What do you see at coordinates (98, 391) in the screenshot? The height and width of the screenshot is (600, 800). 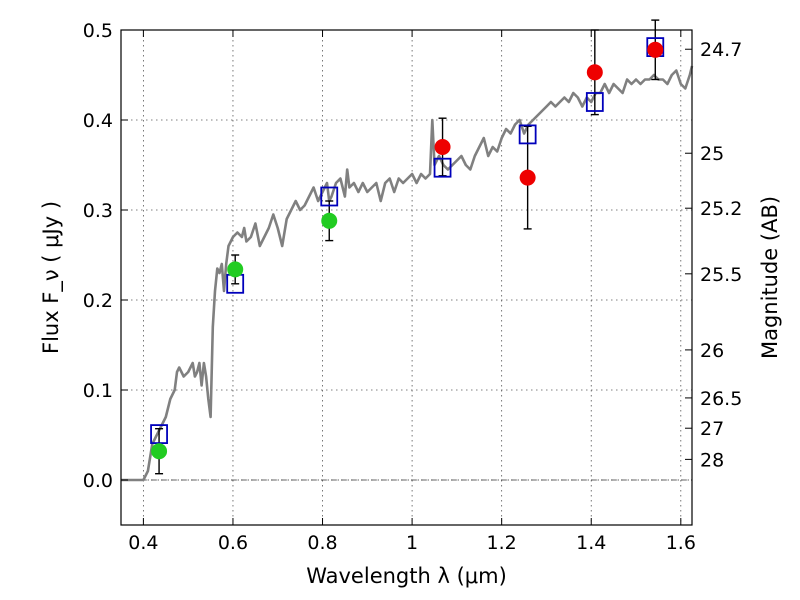 I see `y-tick-label: 0.1` at bounding box center [98, 391].